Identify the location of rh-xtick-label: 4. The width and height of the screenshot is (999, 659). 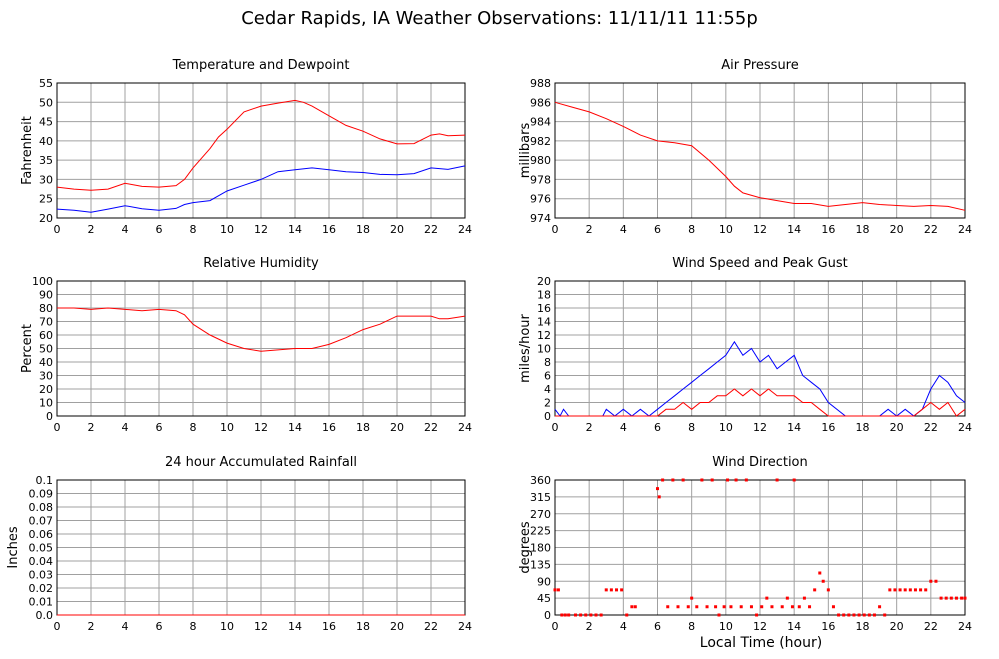
(125, 427).